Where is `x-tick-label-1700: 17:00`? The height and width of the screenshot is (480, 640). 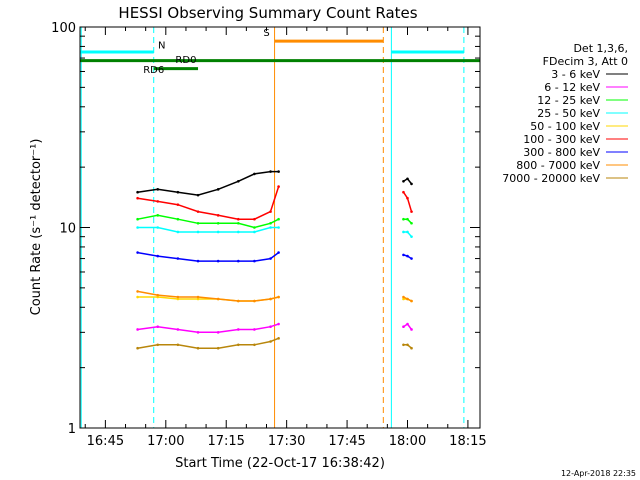 x-tick-label-1700: 17:00 is located at coordinates (165, 441).